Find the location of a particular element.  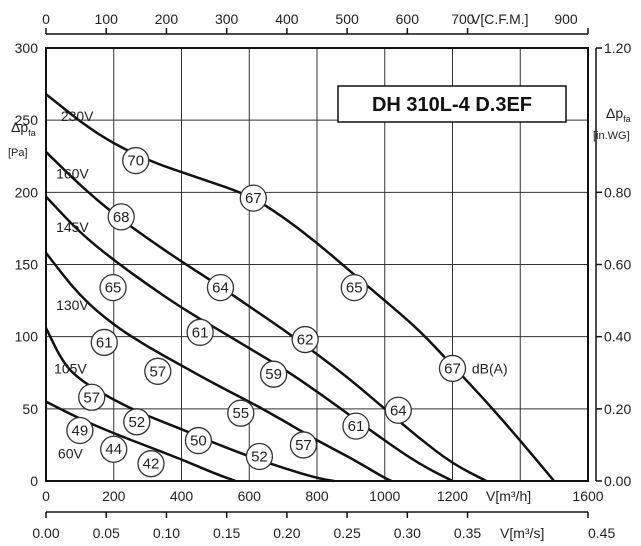

x-bottom2-tick-label: 0.00 is located at coordinates (45, 533).